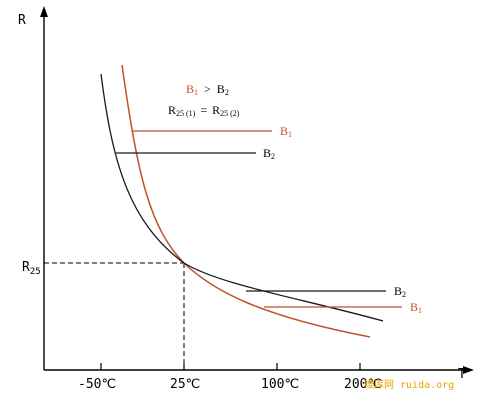 The width and height of the screenshot is (490, 400). I want to click on x-tick-label: 200℃, so click(363, 384).